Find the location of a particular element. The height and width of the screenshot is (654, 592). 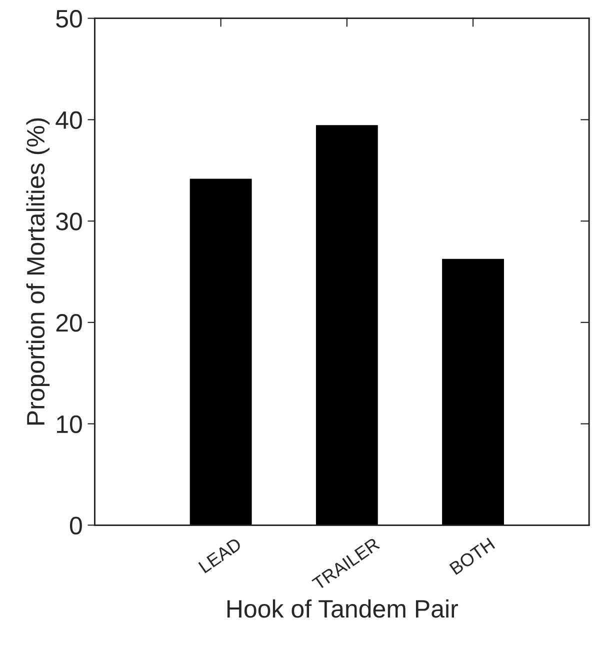

y-tick-label: 10 is located at coordinates (69, 424).